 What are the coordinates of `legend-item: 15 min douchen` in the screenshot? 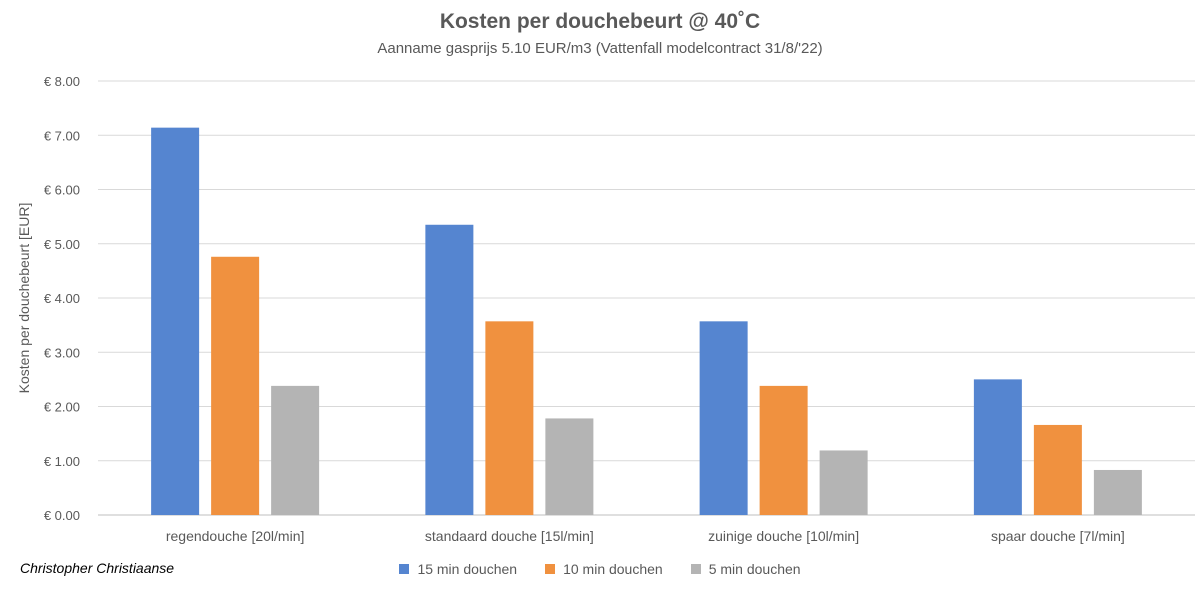 It's located at (458, 569).